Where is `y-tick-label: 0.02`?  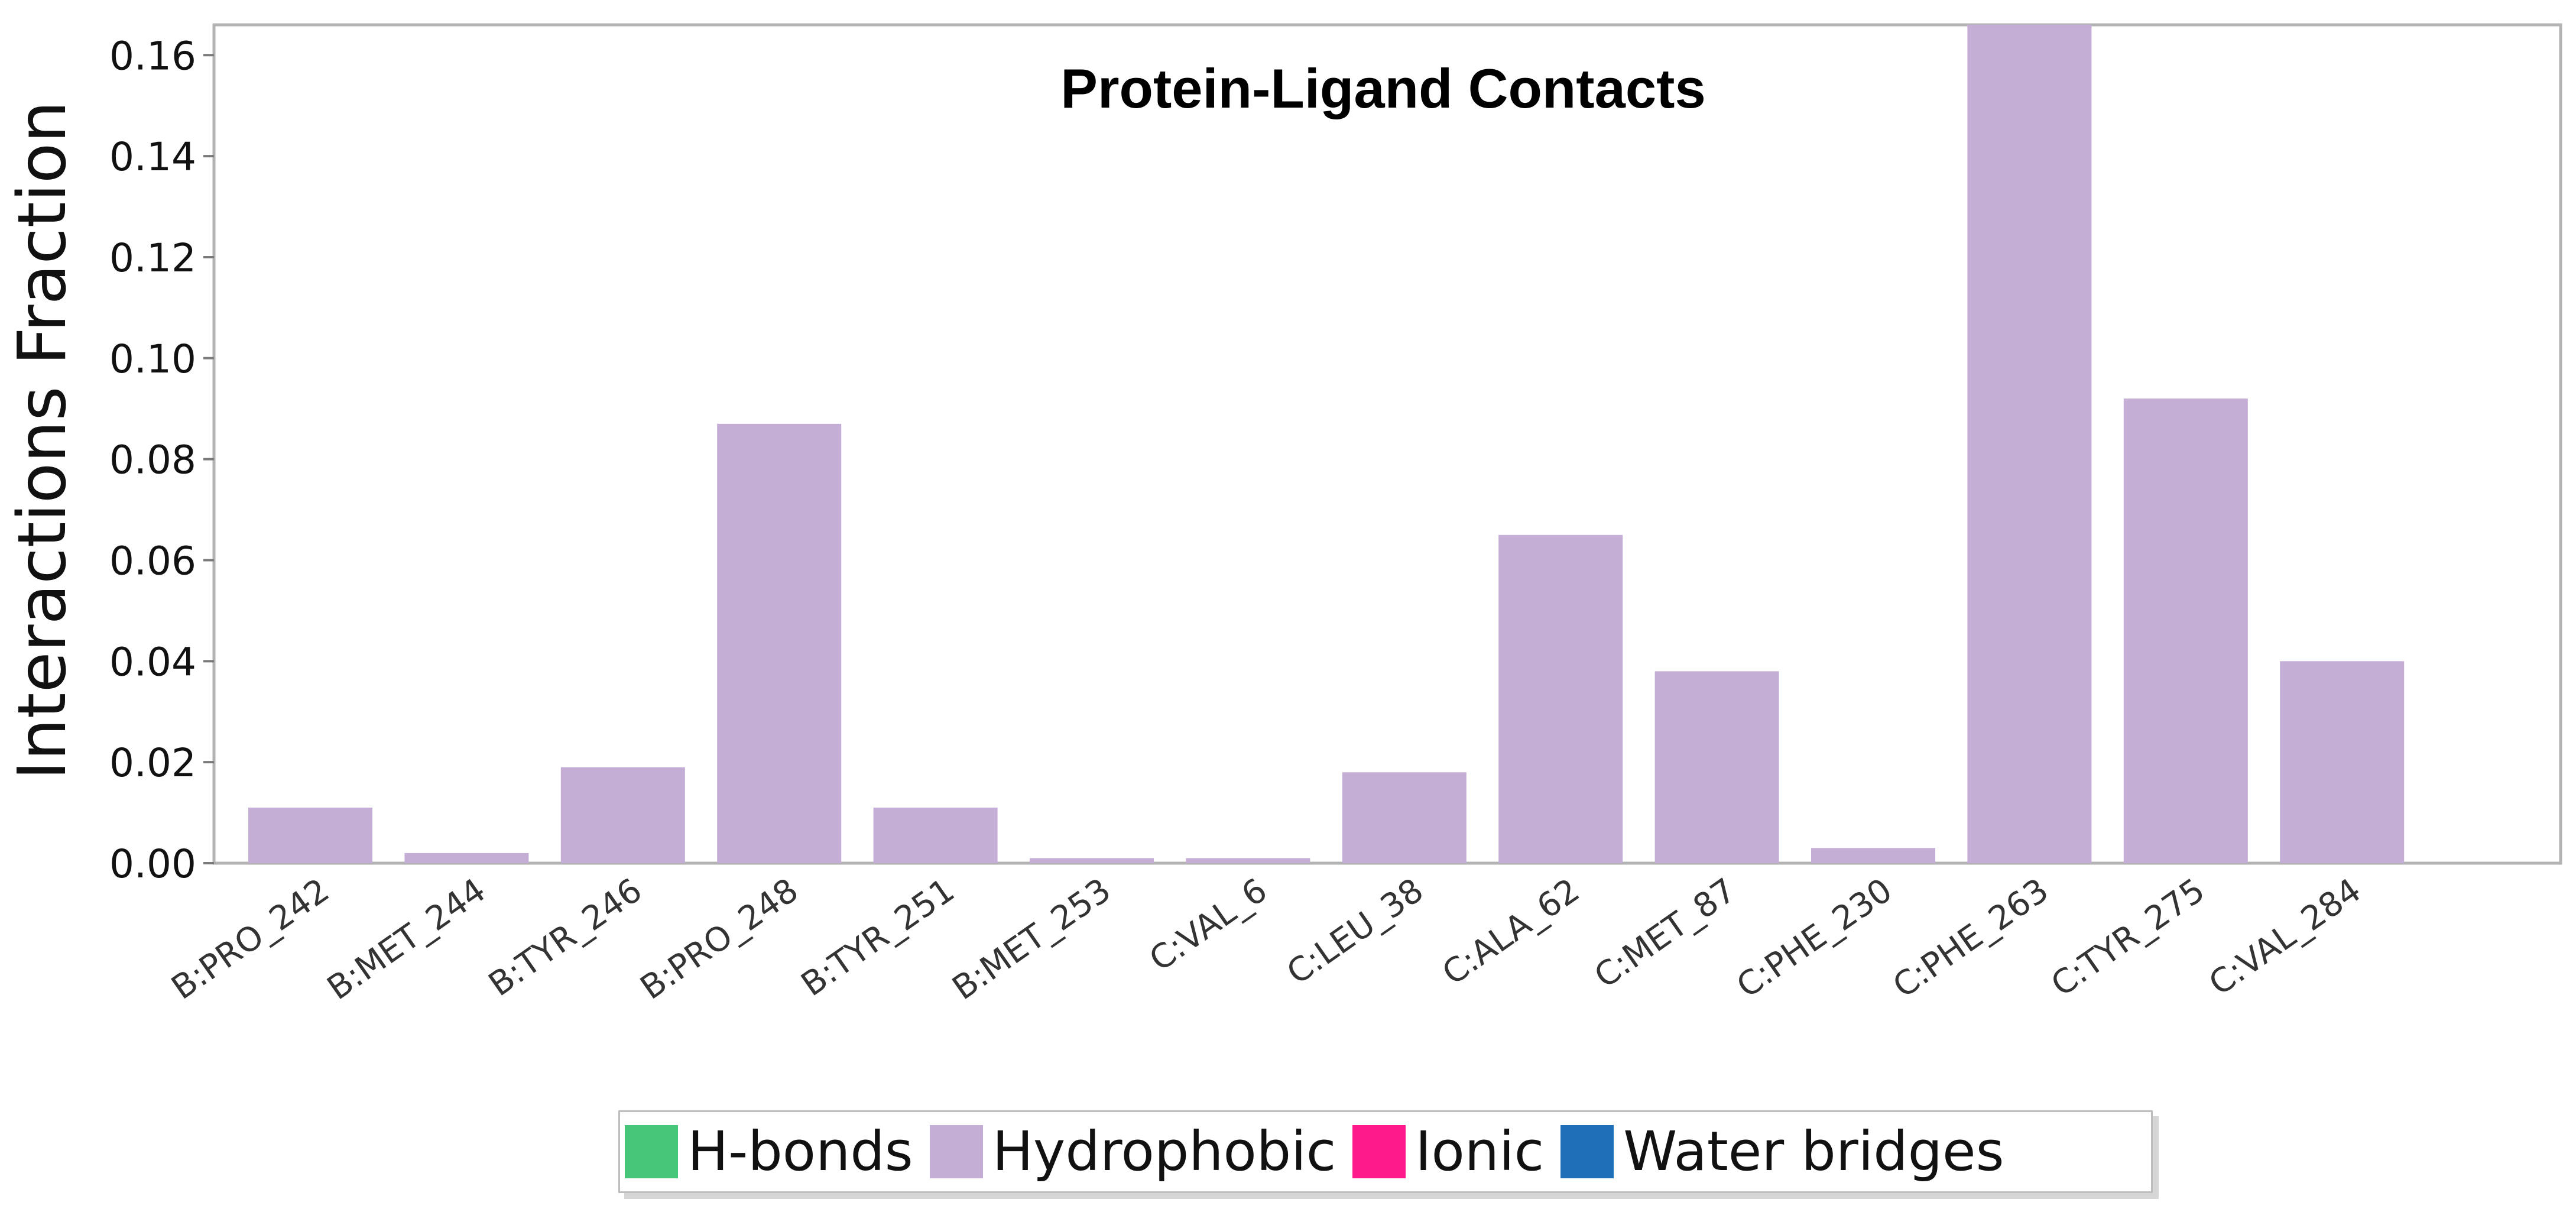
y-tick-label: 0.02 is located at coordinates (152, 763).